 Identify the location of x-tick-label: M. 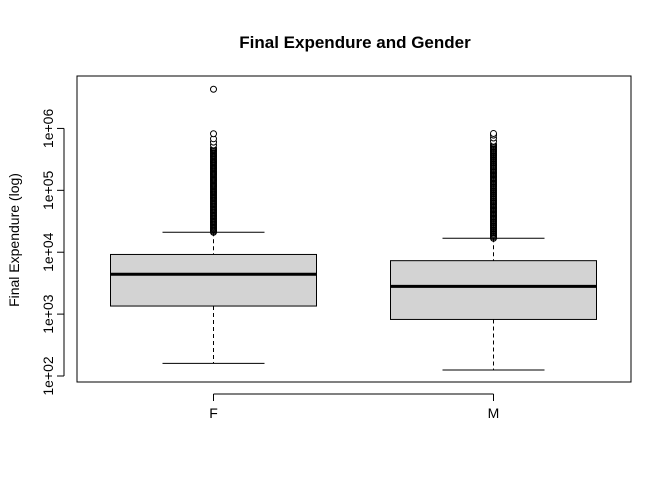
(494, 413).